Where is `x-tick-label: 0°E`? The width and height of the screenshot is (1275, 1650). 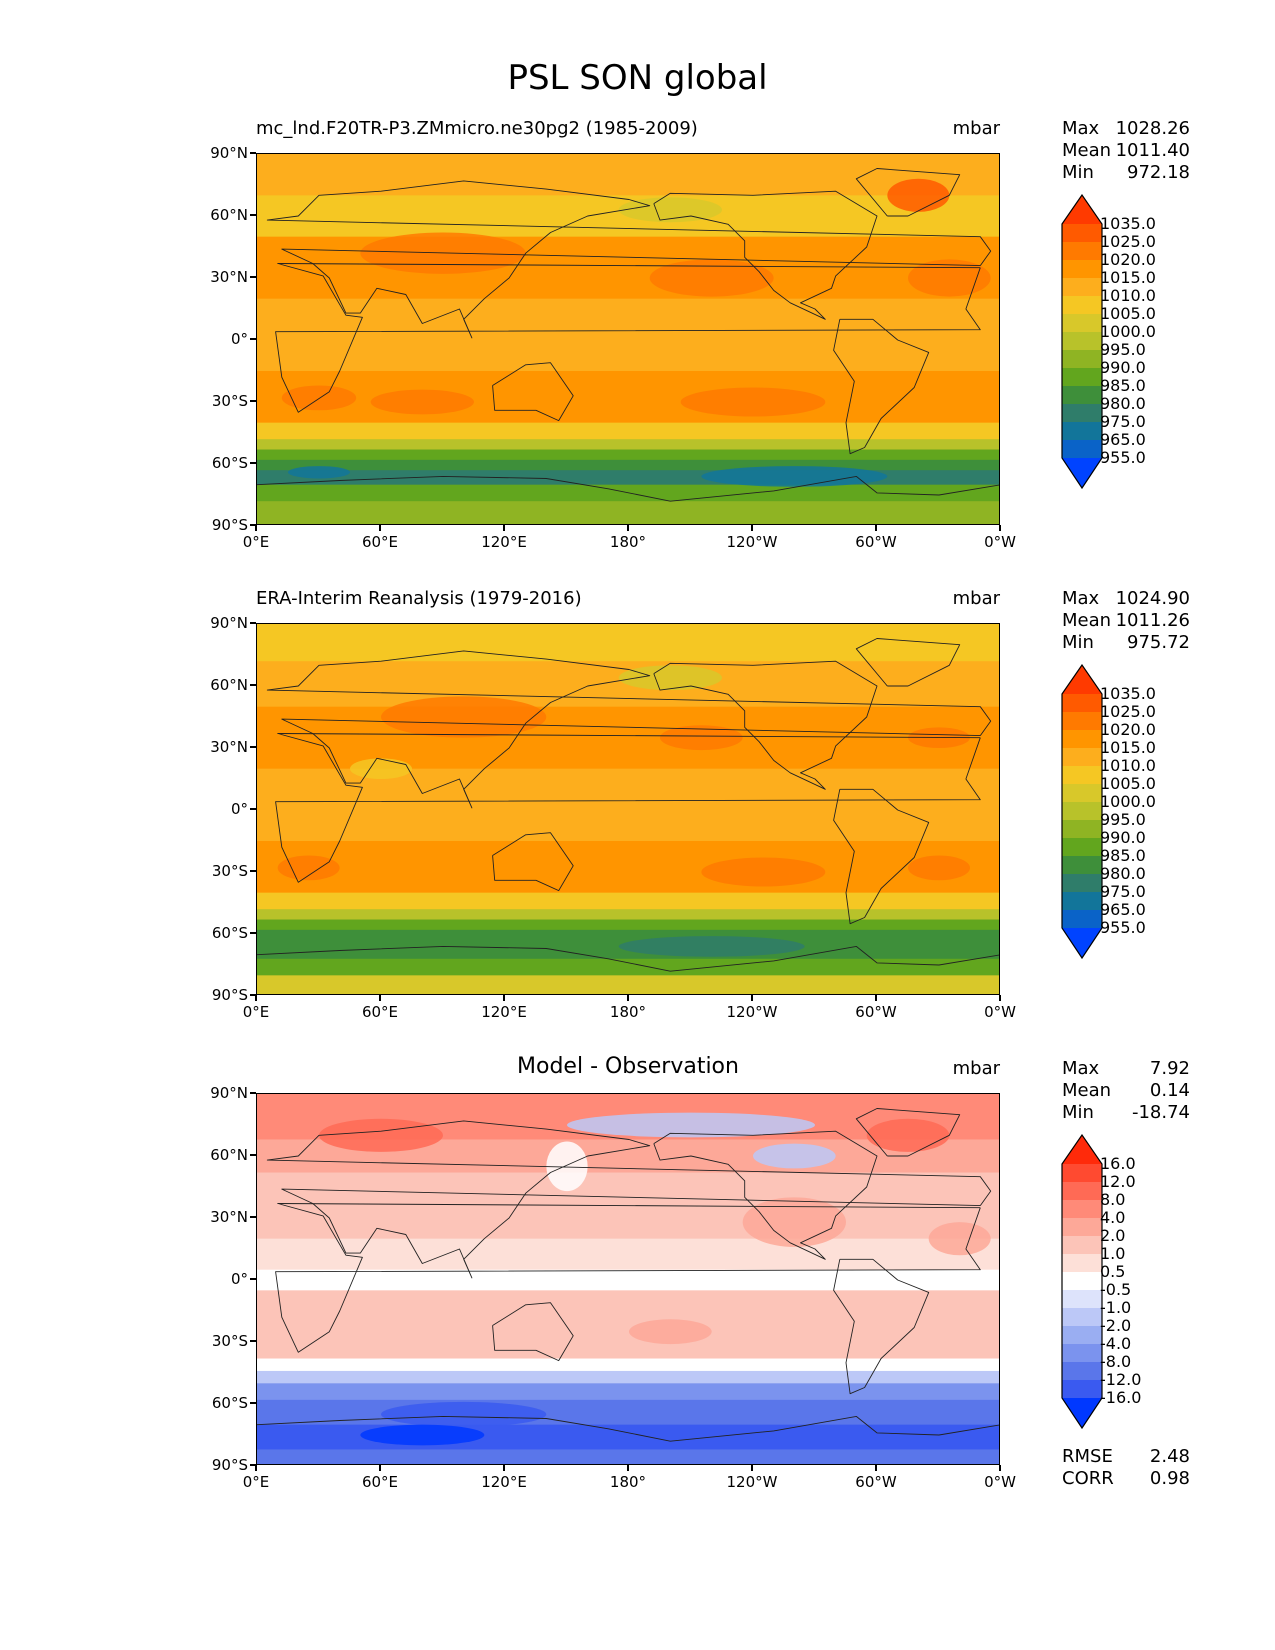
x-tick-label: 0°E is located at coordinates (256, 1012).